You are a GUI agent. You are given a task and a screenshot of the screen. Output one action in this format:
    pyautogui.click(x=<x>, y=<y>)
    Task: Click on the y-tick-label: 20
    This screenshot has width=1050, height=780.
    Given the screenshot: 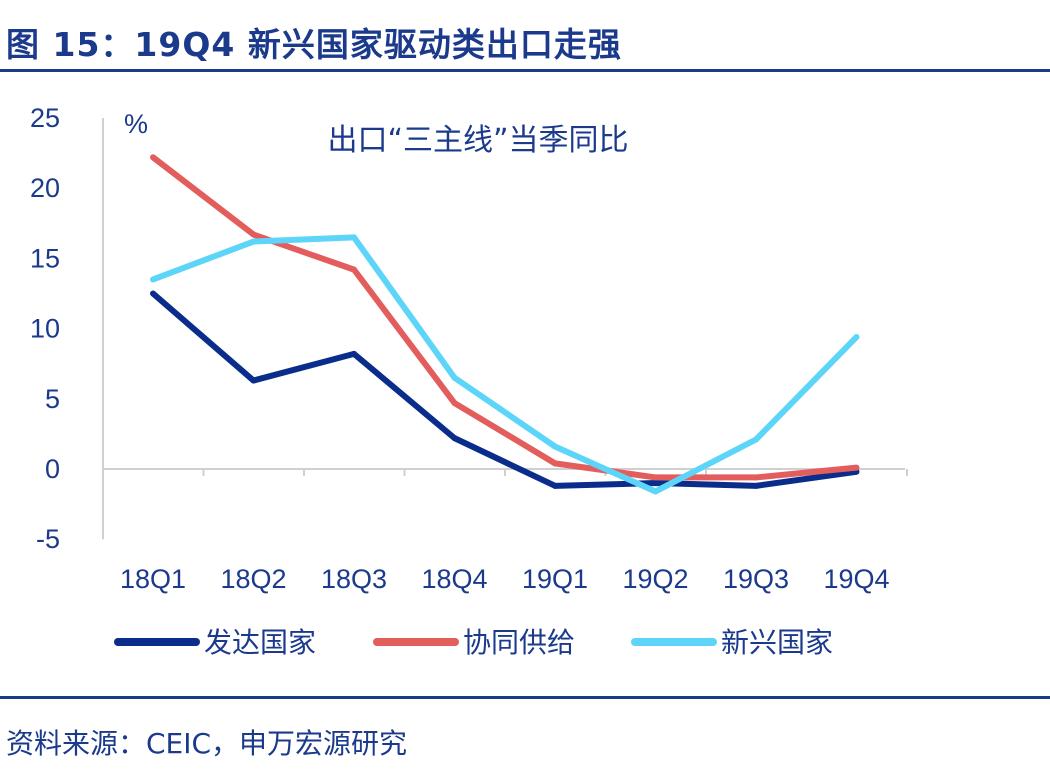 What is the action you would take?
    pyautogui.click(x=45, y=188)
    